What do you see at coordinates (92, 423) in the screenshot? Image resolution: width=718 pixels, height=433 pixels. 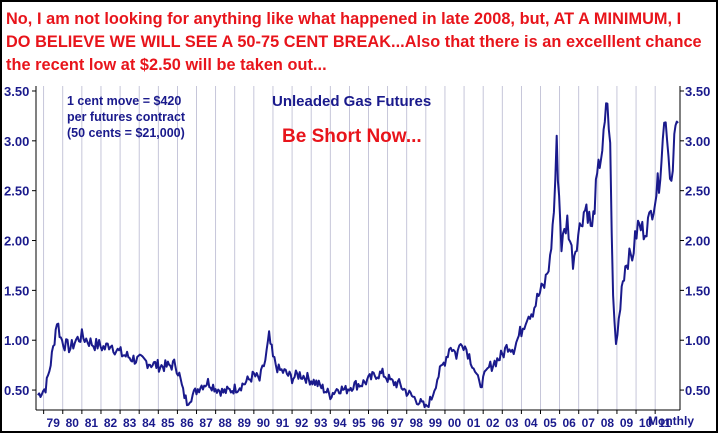 I see `x-tick-label: 81` at bounding box center [92, 423].